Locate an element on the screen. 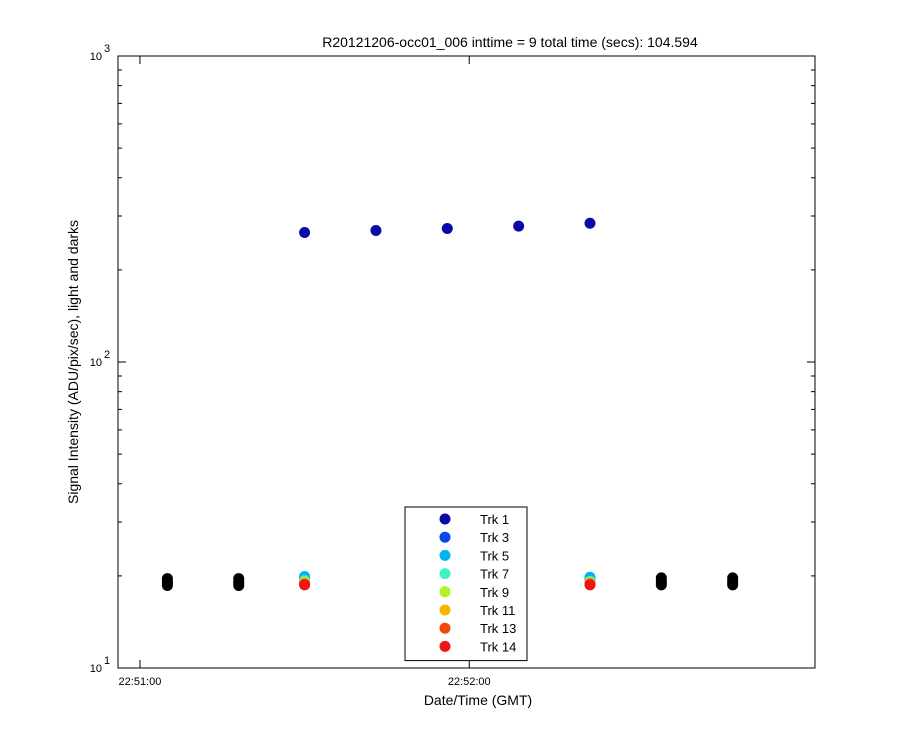 This screenshot has height=750, width=900. y-tick-exponent: 1 is located at coordinates (107, 661).